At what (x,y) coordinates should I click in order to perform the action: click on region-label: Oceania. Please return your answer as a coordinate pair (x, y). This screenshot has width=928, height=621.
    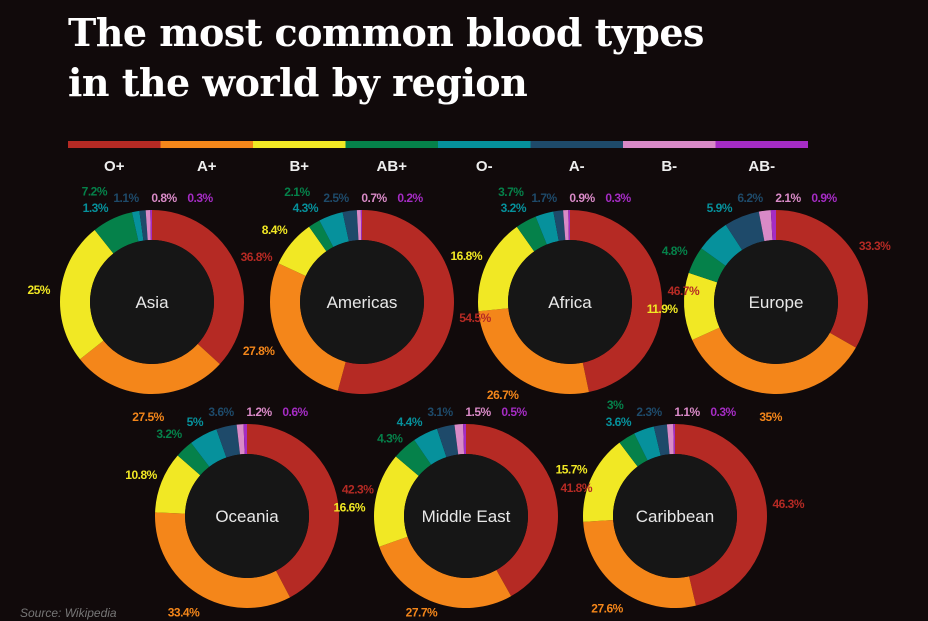
    Looking at the image, I should click on (247, 516).